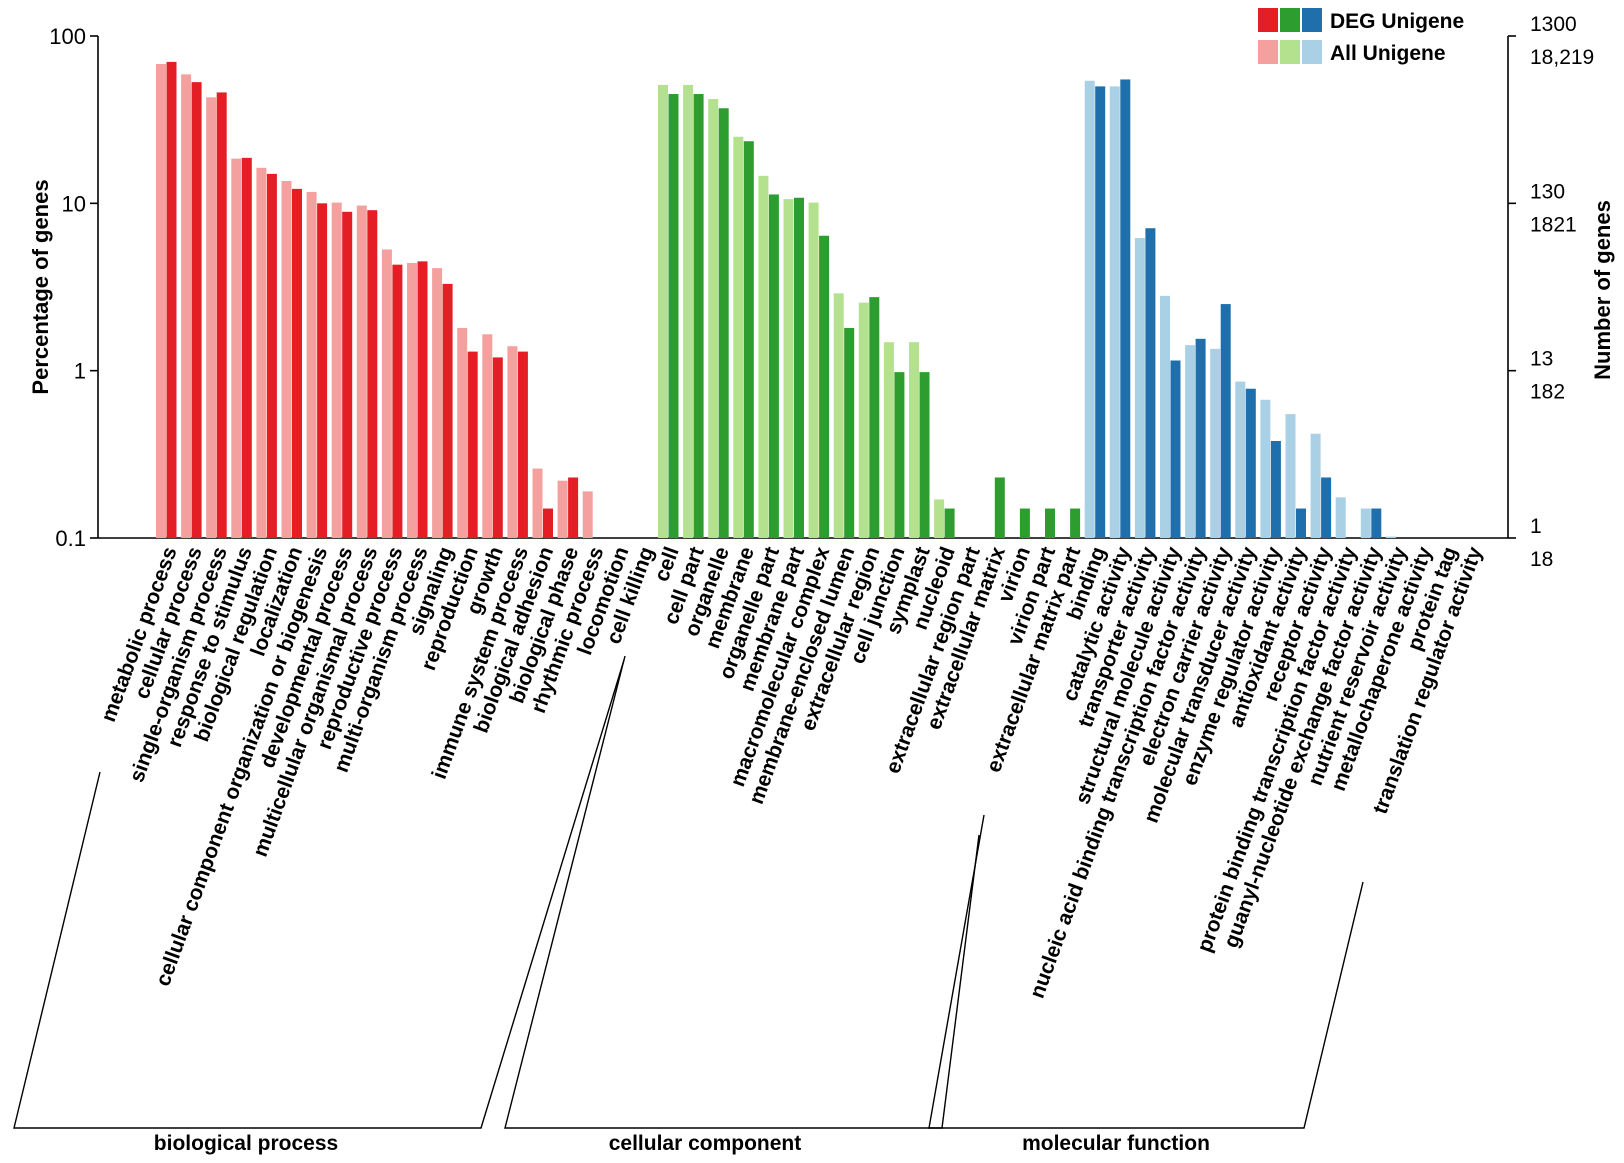 Image resolution: width=1624 pixels, height=1163 pixels. What do you see at coordinates (1536, 526) in the screenshot?
I see `right-axis-deg-count: 1` at bounding box center [1536, 526].